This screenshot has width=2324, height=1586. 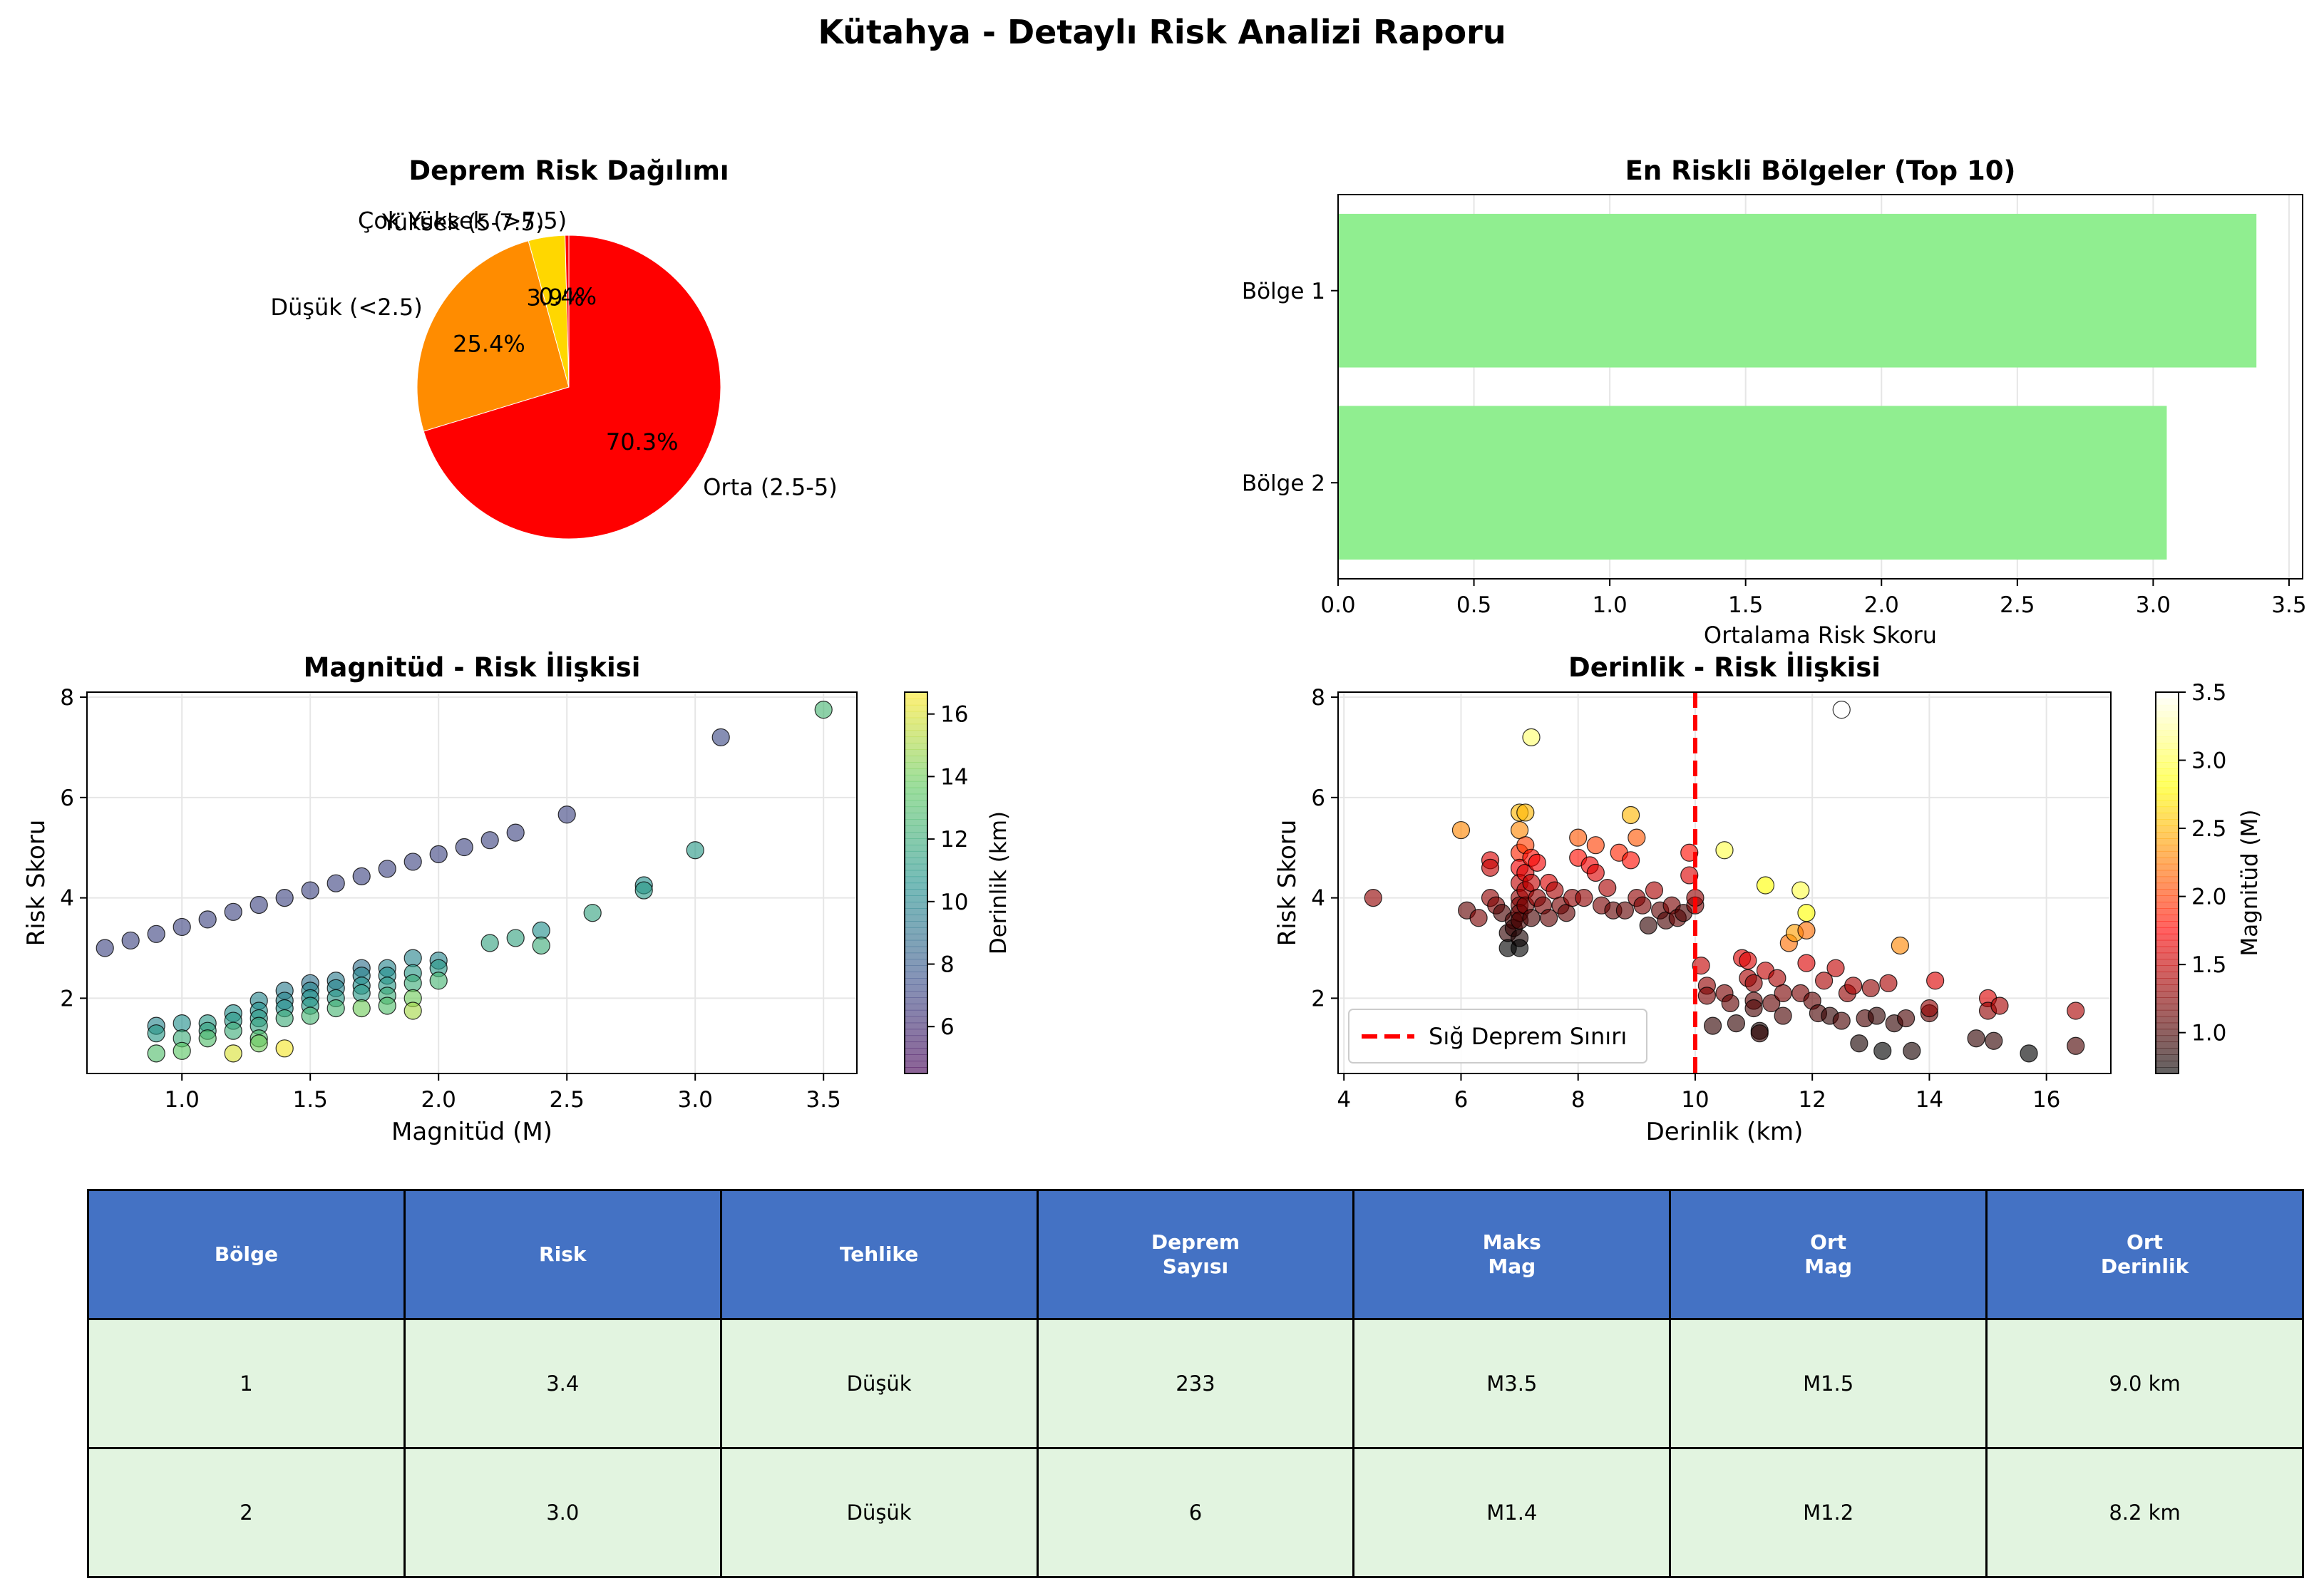 What do you see at coordinates (567, 1100) in the screenshot?
I see `x-tick-label: 2.5` at bounding box center [567, 1100].